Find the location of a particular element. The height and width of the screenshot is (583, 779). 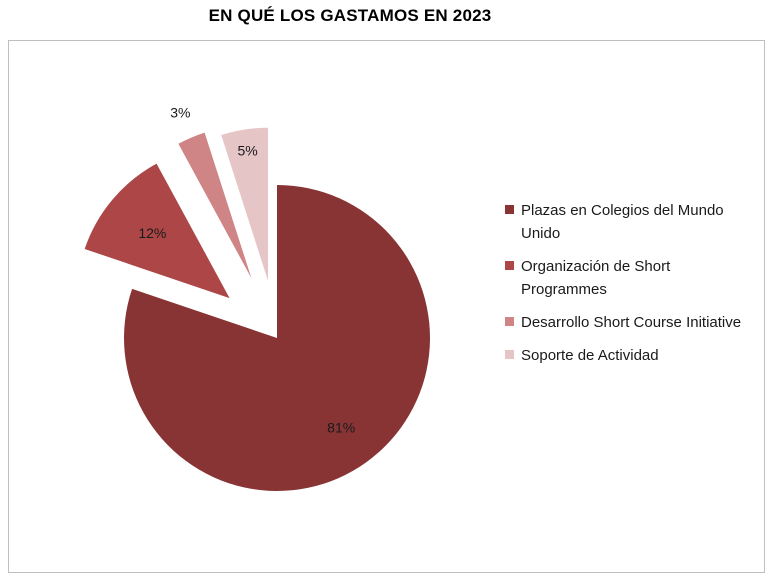

legend-item-plazas: Plazas en Colegios del Mundo Unido is located at coordinates (632, 222).